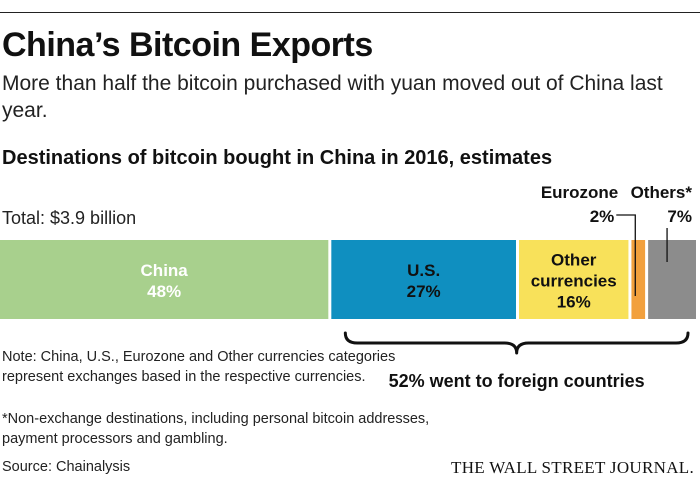 Image resolution: width=700 pixels, height=480 pixels. Describe the element at coordinates (164, 291) in the screenshot. I see `segment-value-china: 48%` at that location.